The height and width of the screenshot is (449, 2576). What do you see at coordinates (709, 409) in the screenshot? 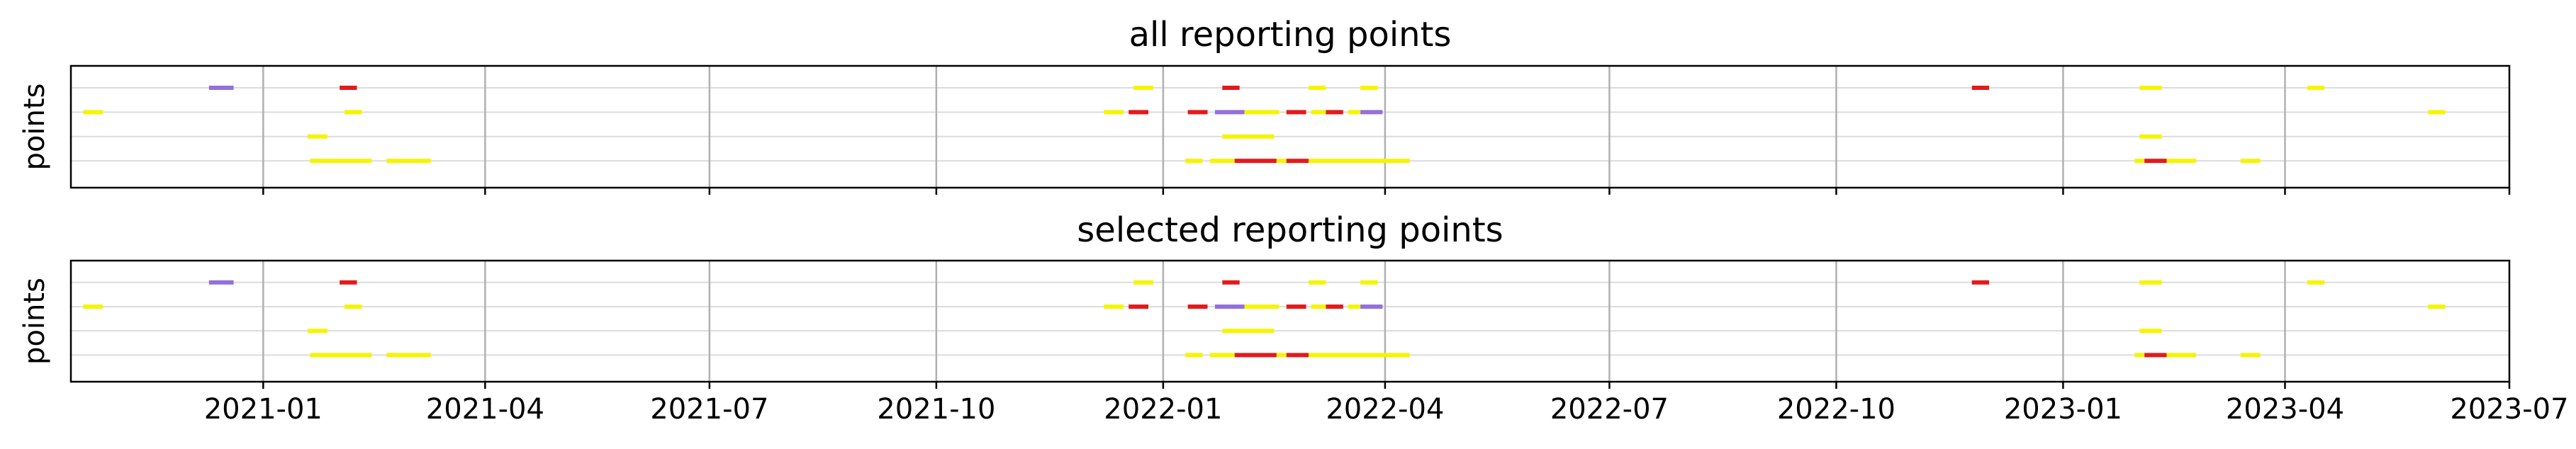
I see `x-tick-label: 2021-07` at bounding box center [709, 409].